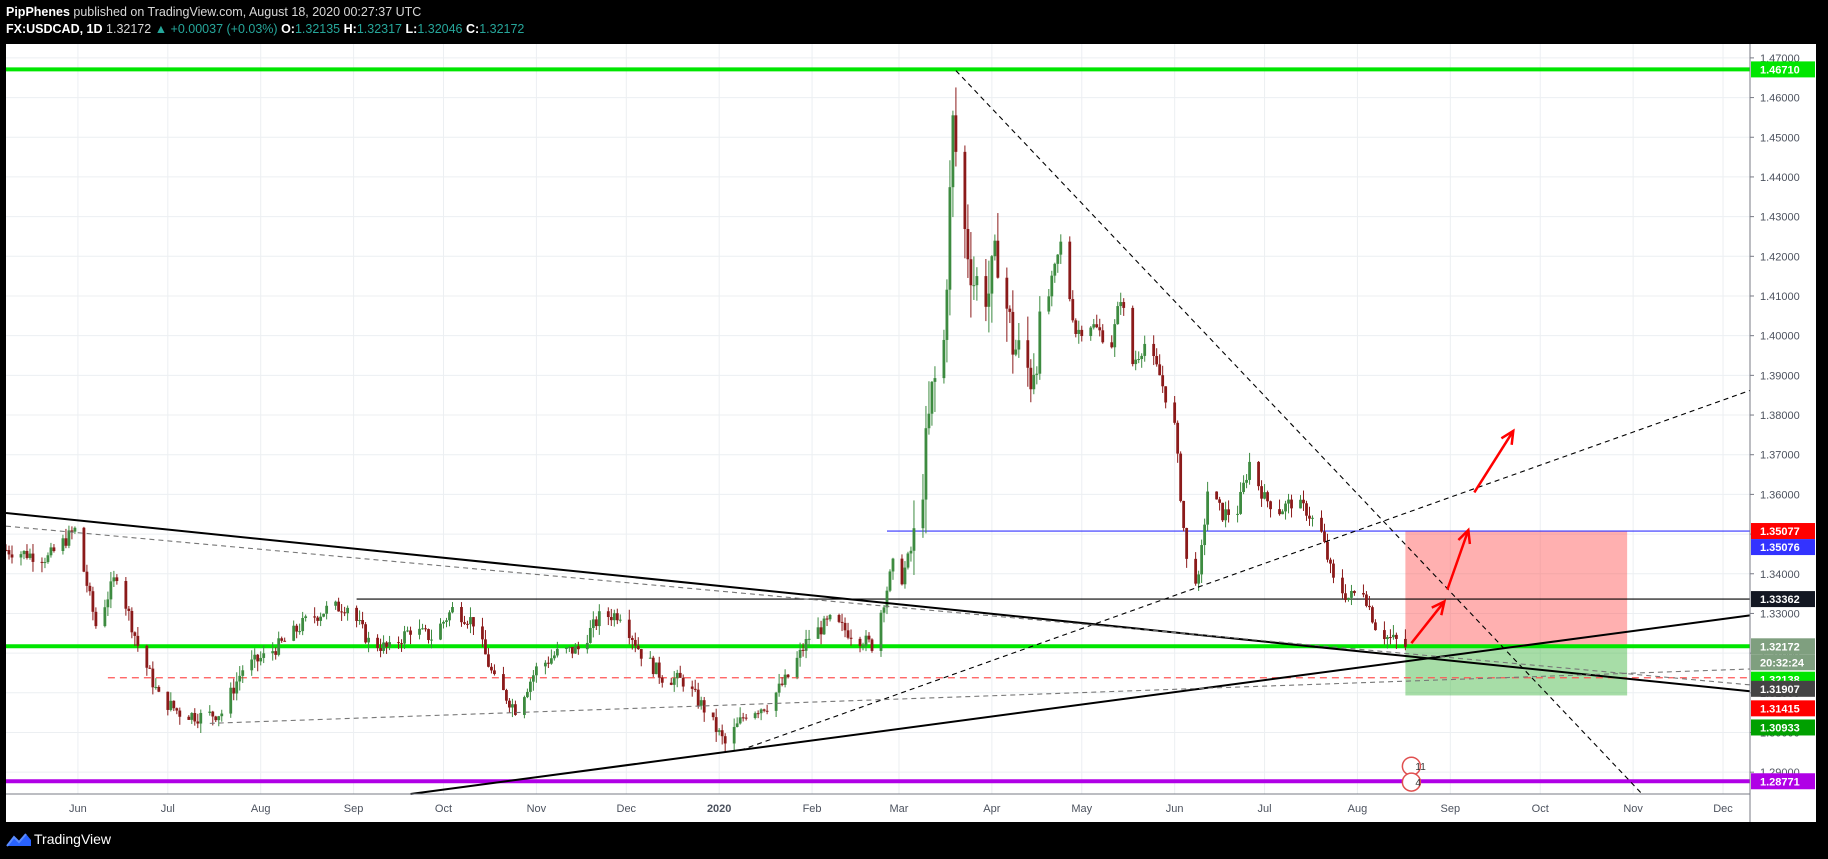 The image size is (1828, 859). What do you see at coordinates (1783, 662) in the screenshot?
I see `price-tag-box` at bounding box center [1783, 662].